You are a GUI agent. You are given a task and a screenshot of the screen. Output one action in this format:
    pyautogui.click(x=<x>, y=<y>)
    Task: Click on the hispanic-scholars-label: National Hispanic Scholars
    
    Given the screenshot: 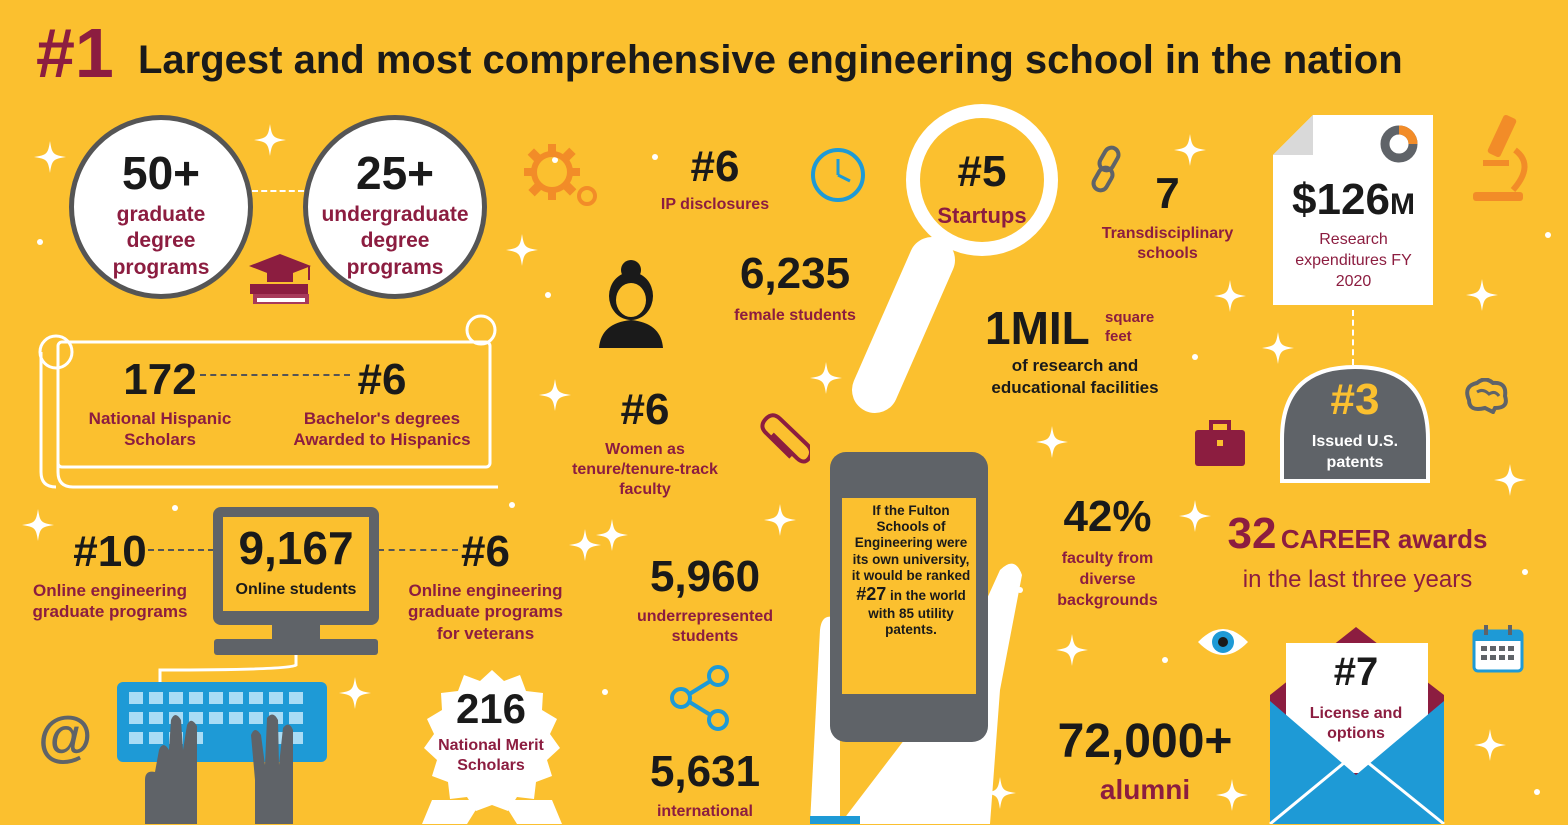 What is the action you would take?
    pyautogui.click(x=160, y=429)
    